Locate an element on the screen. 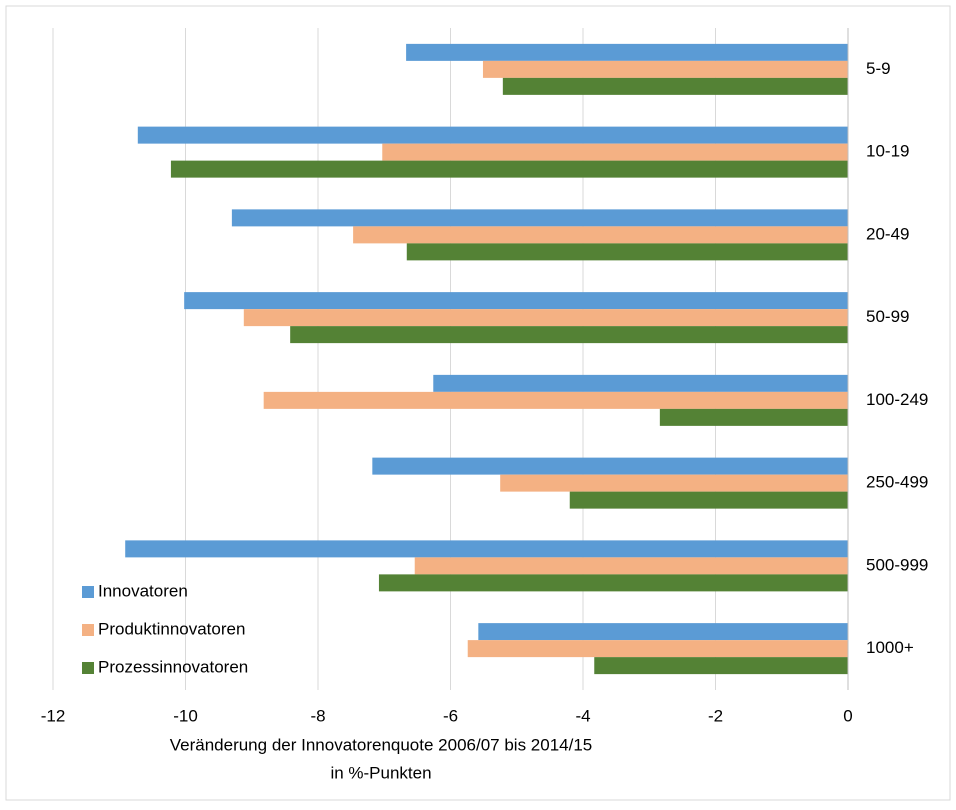 The height and width of the screenshot is (810, 956). y-tick-label: 250-499 is located at coordinates (897, 482).